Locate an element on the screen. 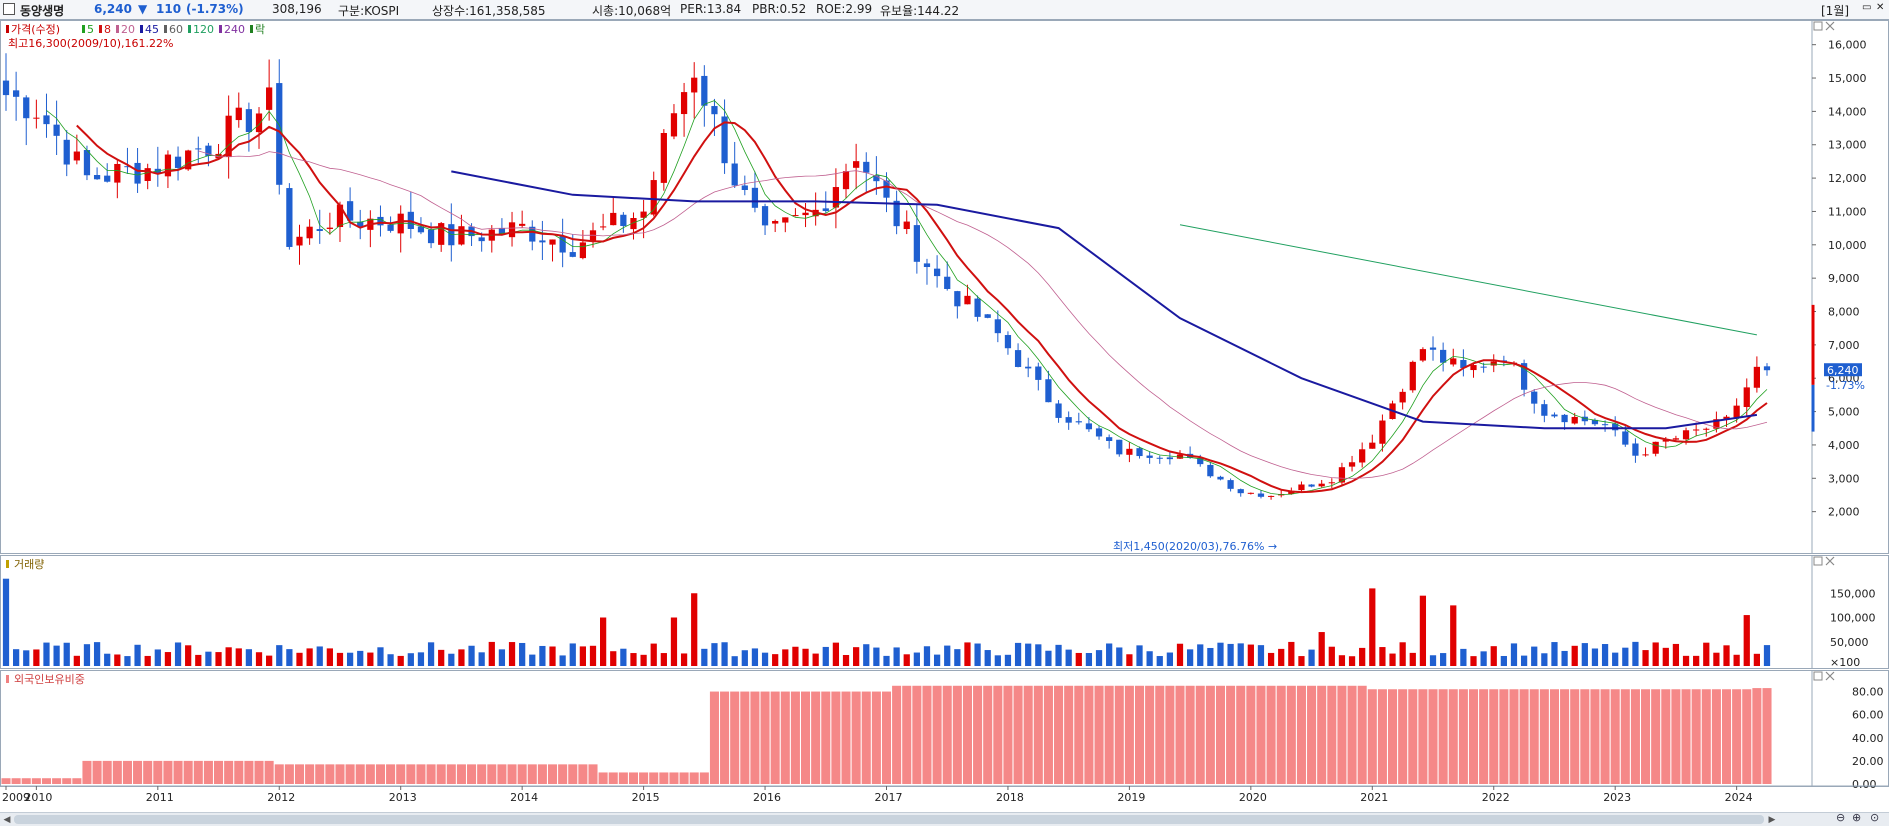 This screenshot has width=1889, height=826. scroll-right-icon: ▶ is located at coordinates (1772, 820).